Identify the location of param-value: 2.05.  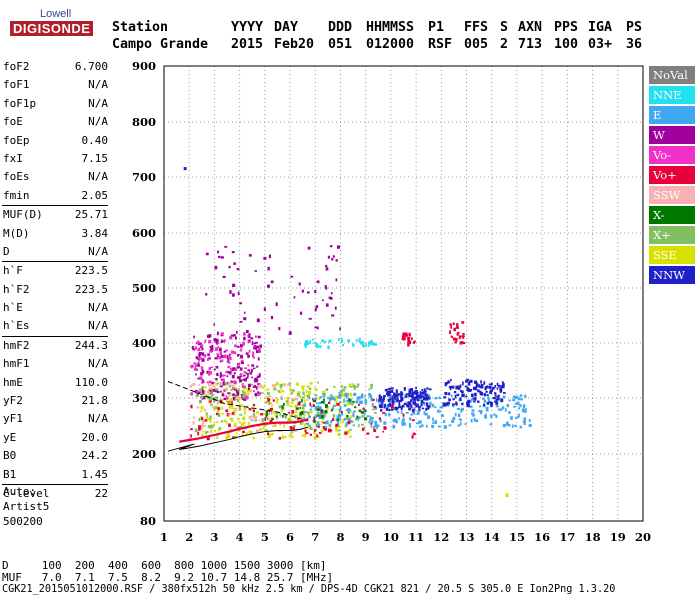
(95, 195).